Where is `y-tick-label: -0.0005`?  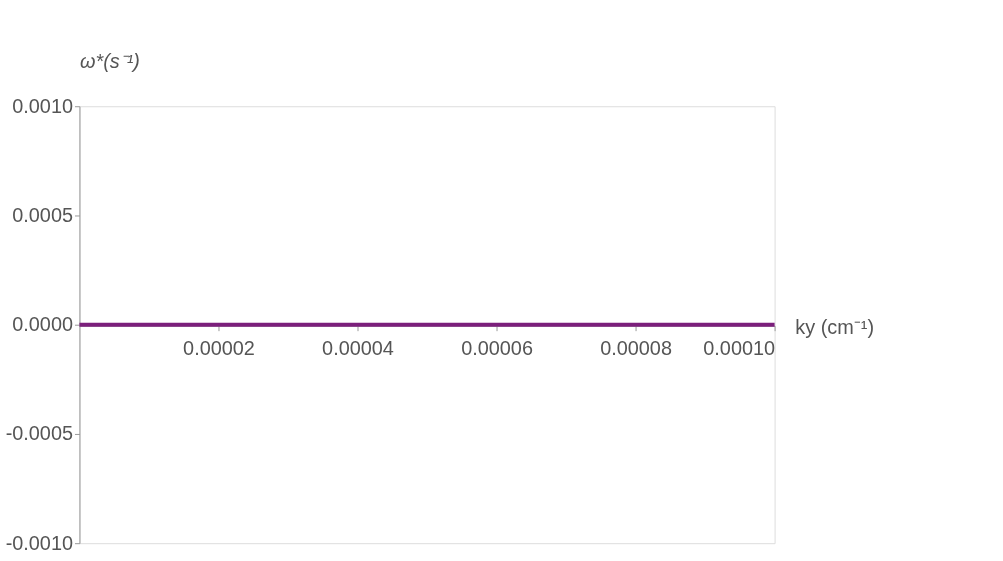 y-tick-label: -0.0005 is located at coordinates (39, 433).